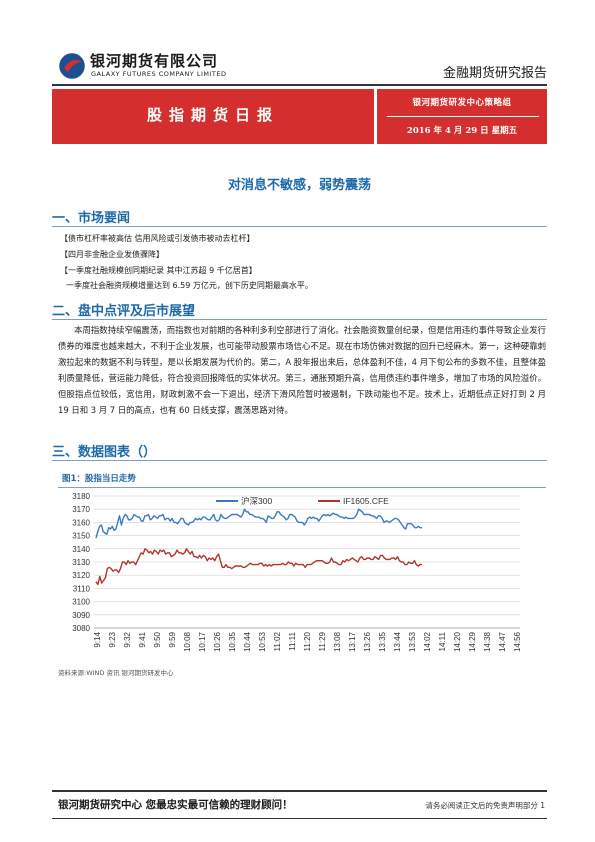  What do you see at coordinates (472, 641) in the screenshot?
I see `x-tick-label: 14:29` at bounding box center [472, 641].